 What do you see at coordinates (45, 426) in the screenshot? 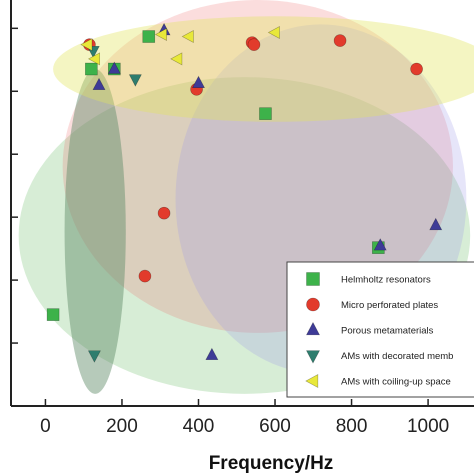
I see `x-tick-label-0: 0` at bounding box center [45, 426].